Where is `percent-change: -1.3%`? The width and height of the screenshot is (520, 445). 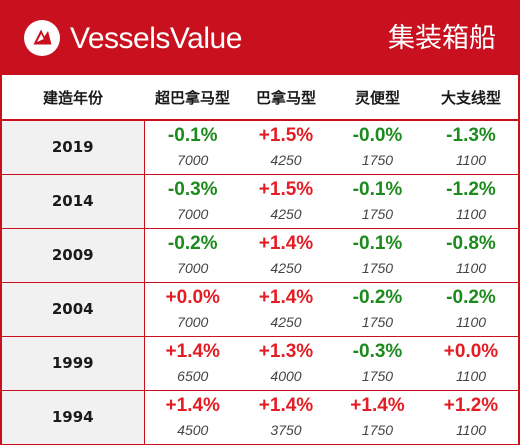 percent-change: -1.3% is located at coordinates (471, 135).